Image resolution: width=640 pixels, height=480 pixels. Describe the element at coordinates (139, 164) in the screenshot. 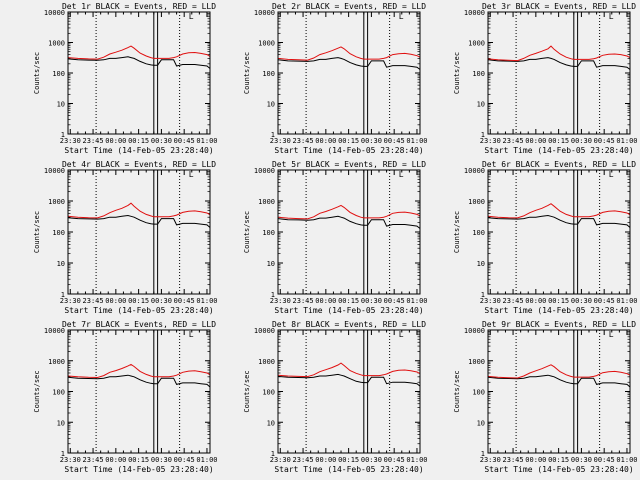

I see `panel-title: Det 4r BLACK = Events, RED = LLD` at that location.